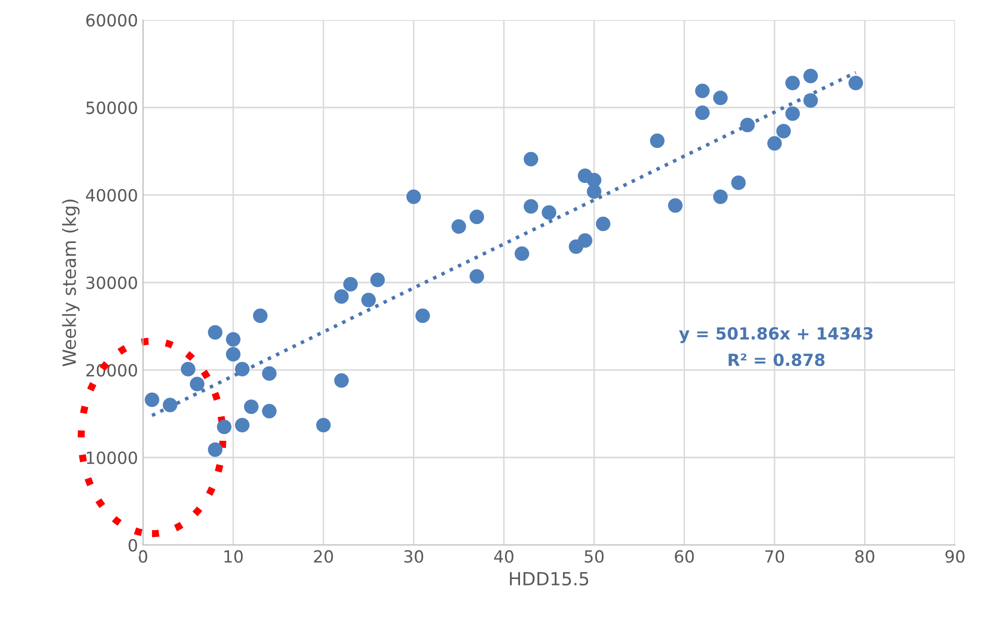  I want to click on x-tick-label: 50, so click(594, 556).